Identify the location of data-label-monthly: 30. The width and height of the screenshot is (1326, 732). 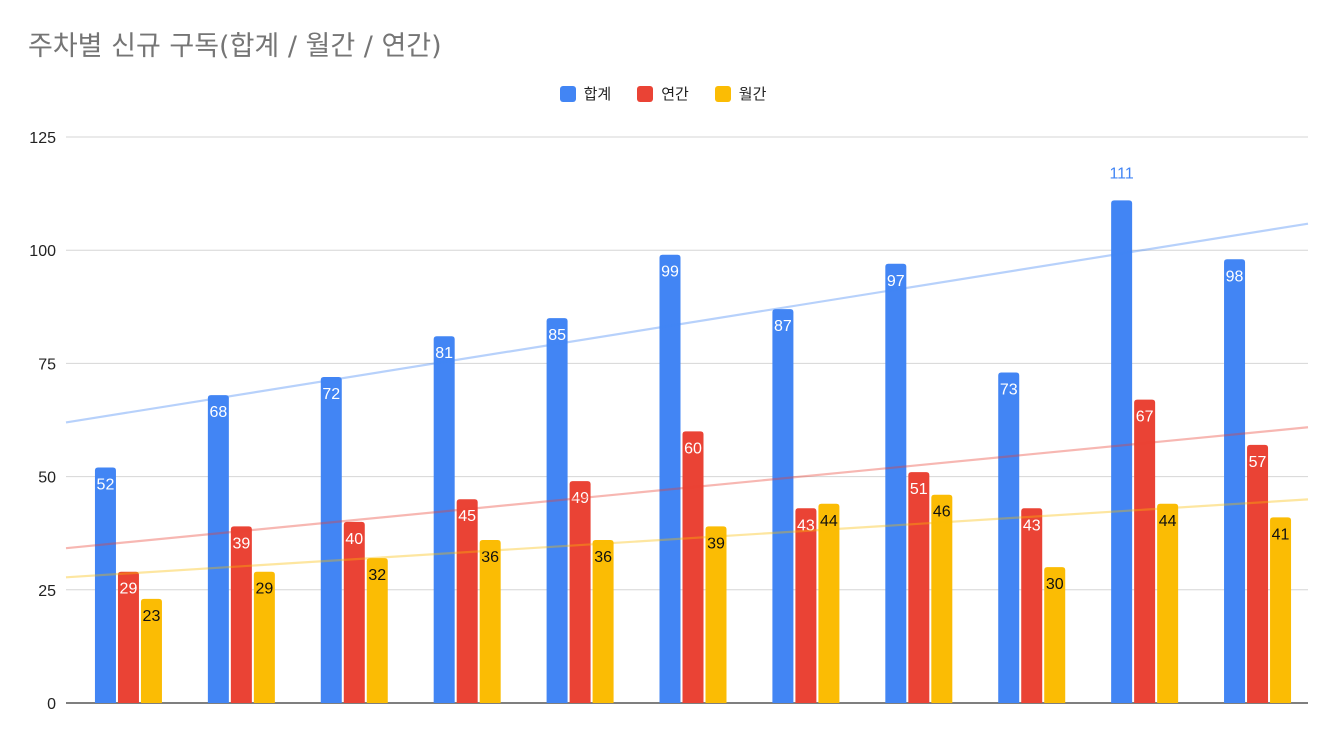
(1055, 584).